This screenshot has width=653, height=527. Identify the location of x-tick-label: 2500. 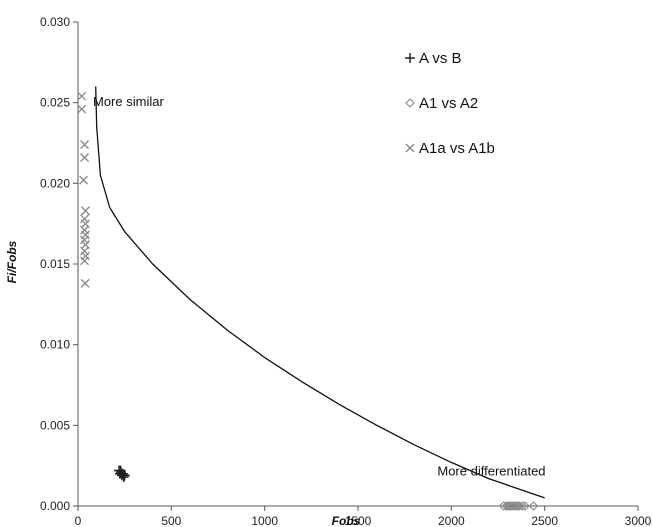
(544, 520).